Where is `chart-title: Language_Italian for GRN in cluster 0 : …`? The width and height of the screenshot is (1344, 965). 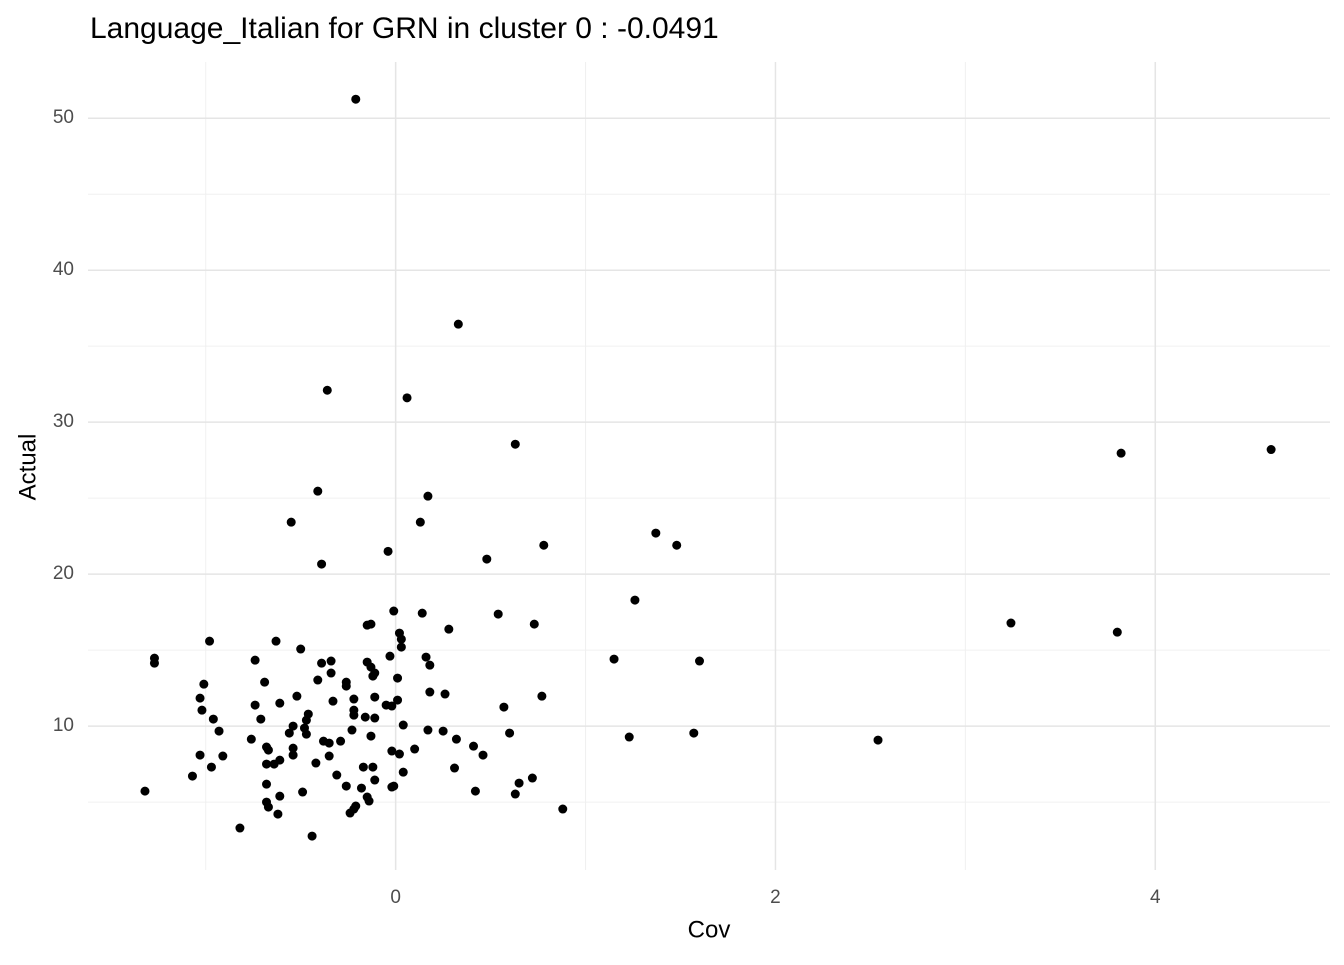 chart-title: Language_Italian for GRN in cluster 0 : … is located at coordinates (404, 28).